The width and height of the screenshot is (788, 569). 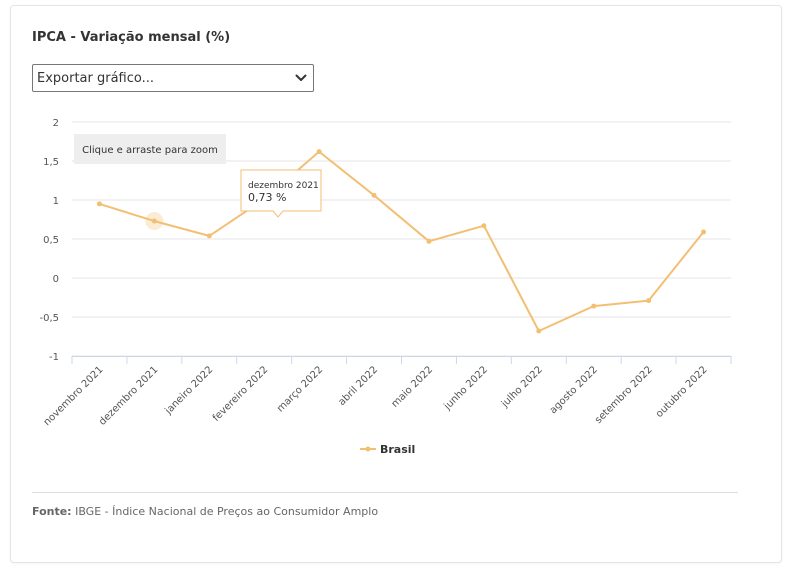 I want to click on legend-label: Brasil, so click(x=397, y=449).